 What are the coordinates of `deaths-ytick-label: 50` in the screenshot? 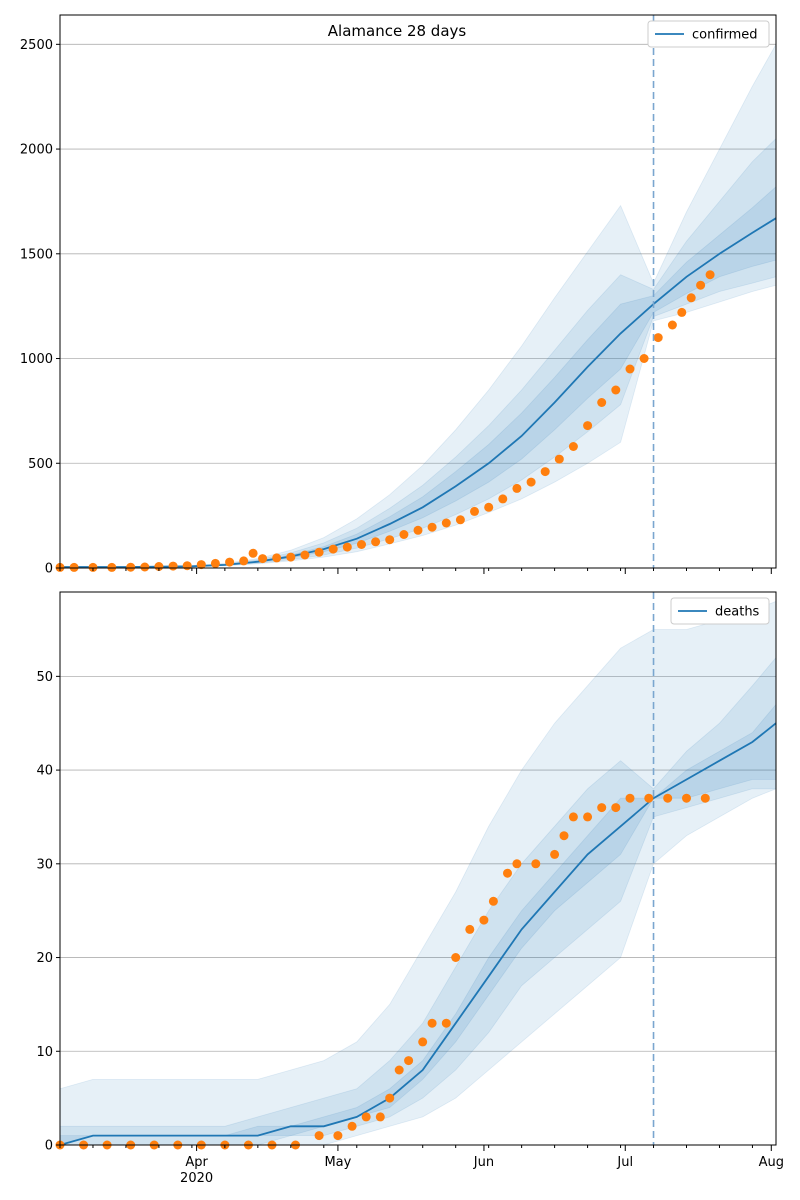 It's located at (44, 677).